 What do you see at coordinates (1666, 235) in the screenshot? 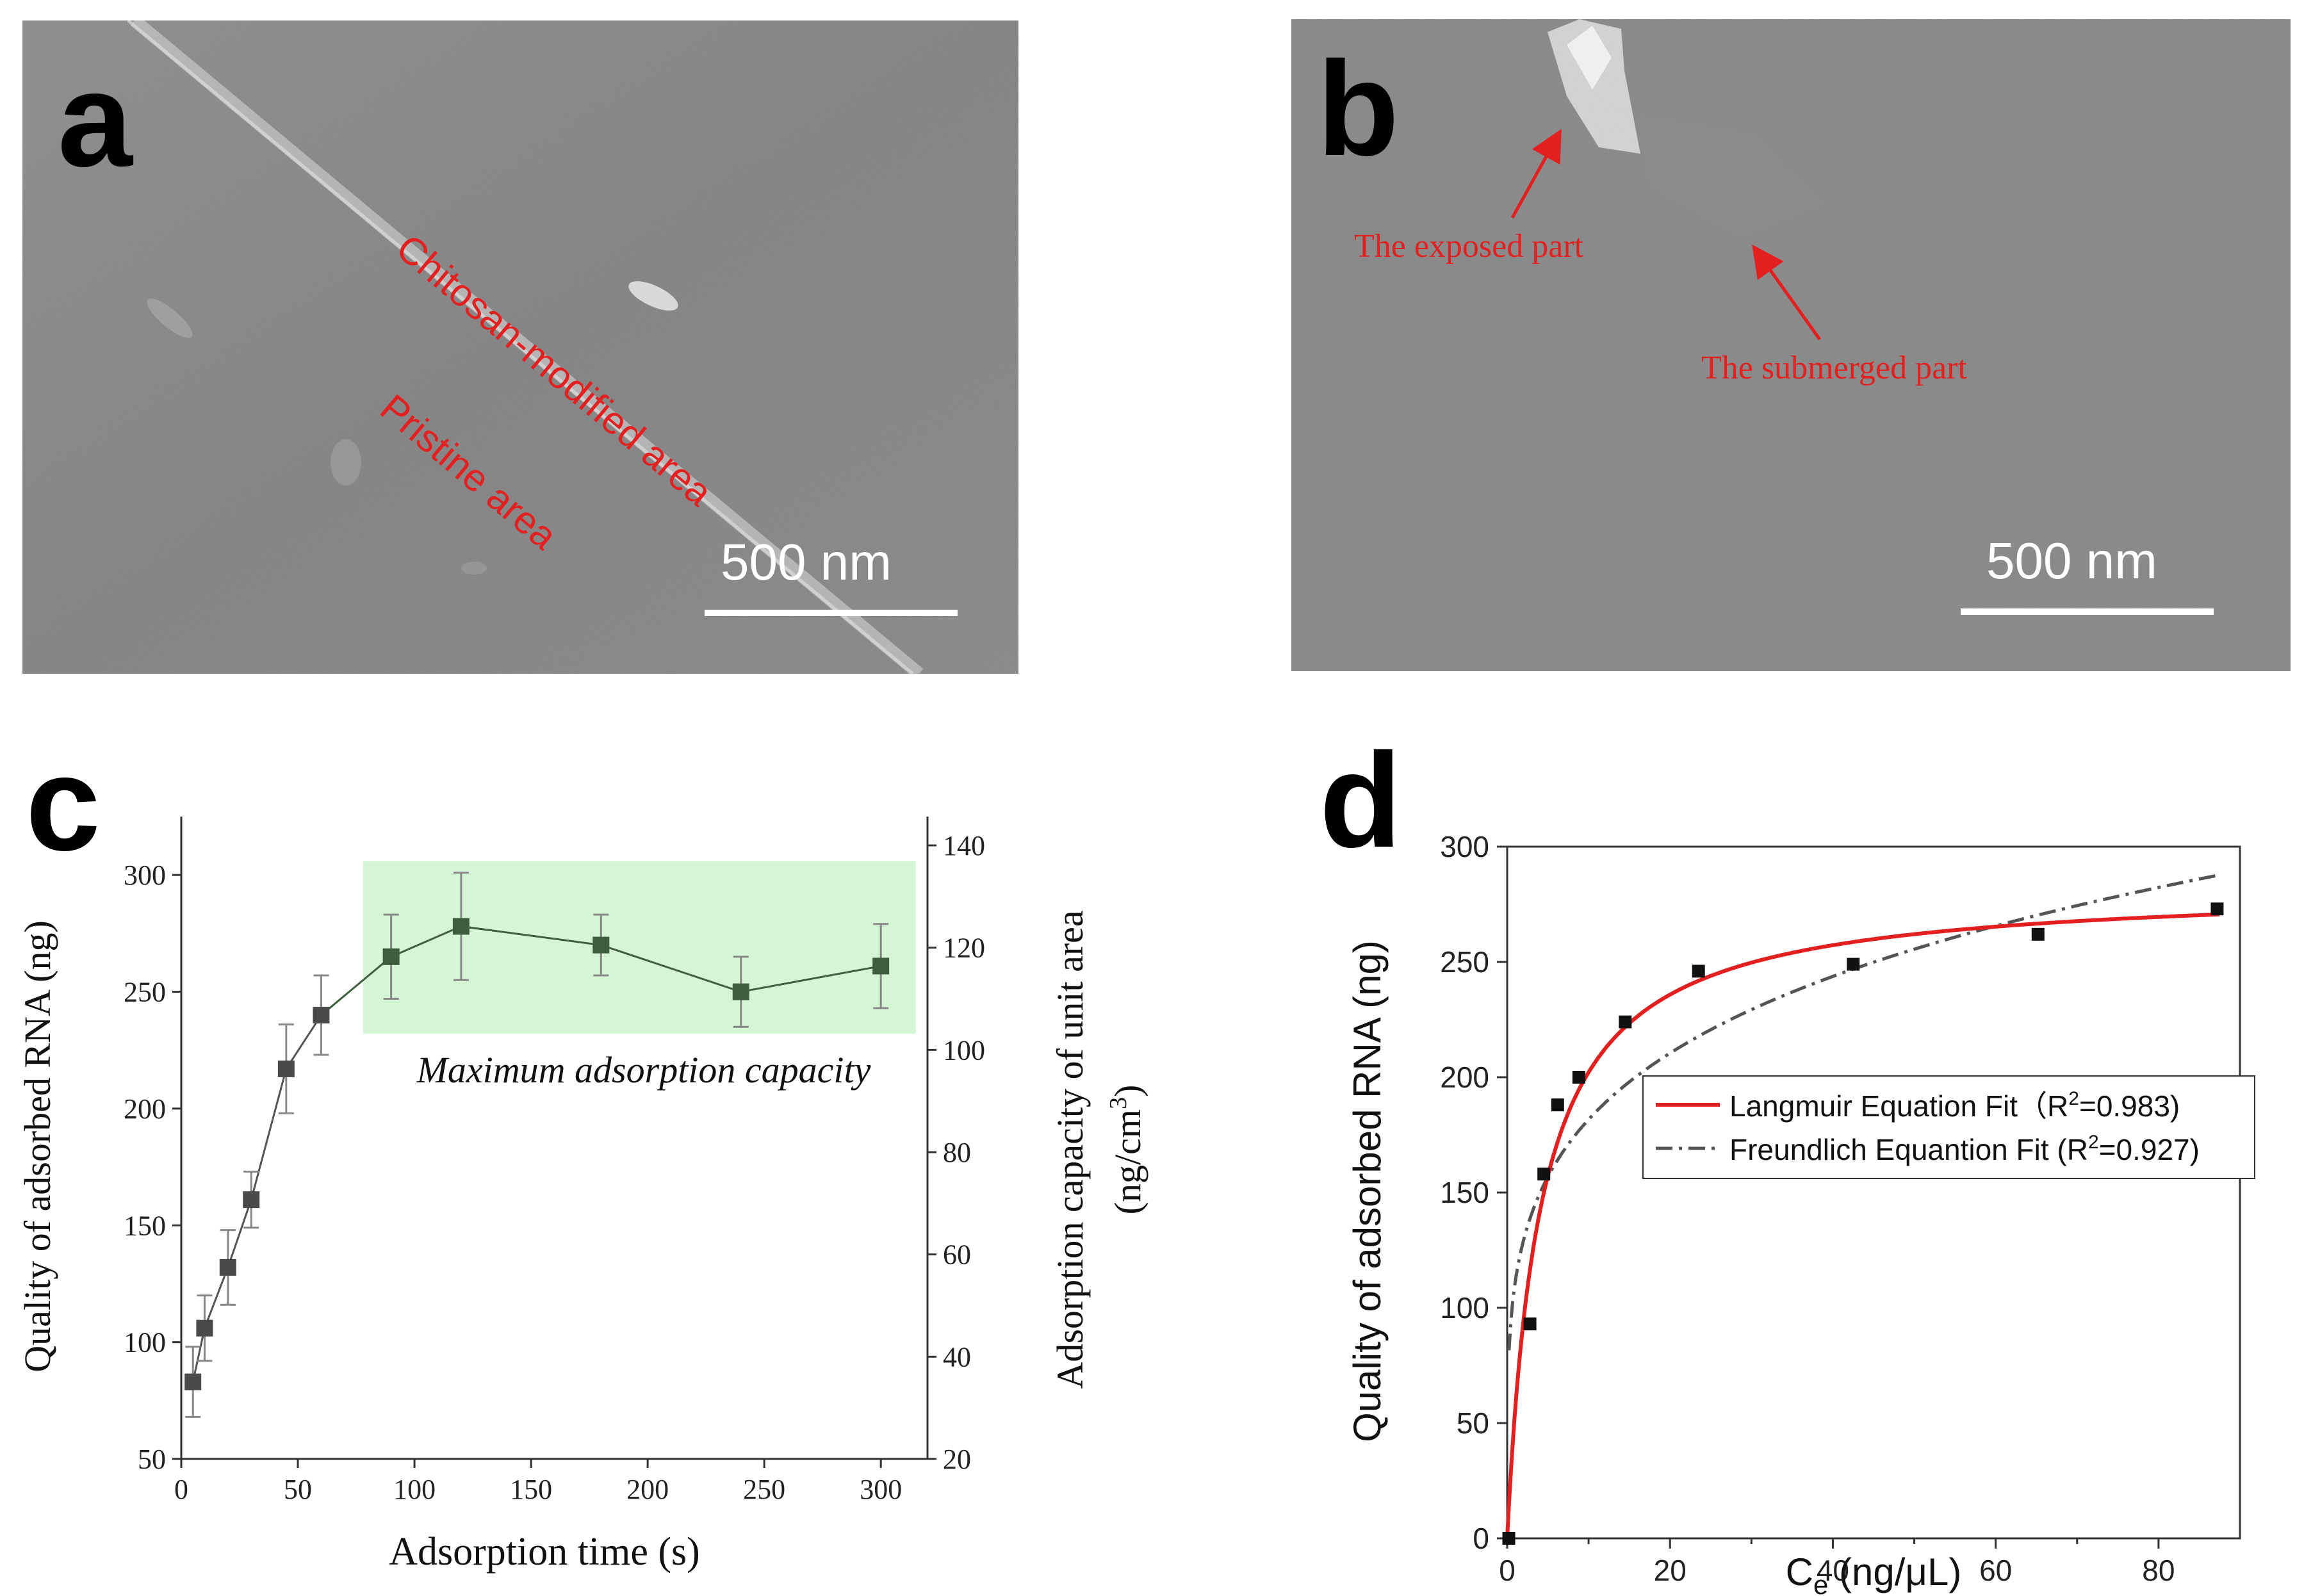
I see `annotation-arrows-b` at bounding box center [1666, 235].